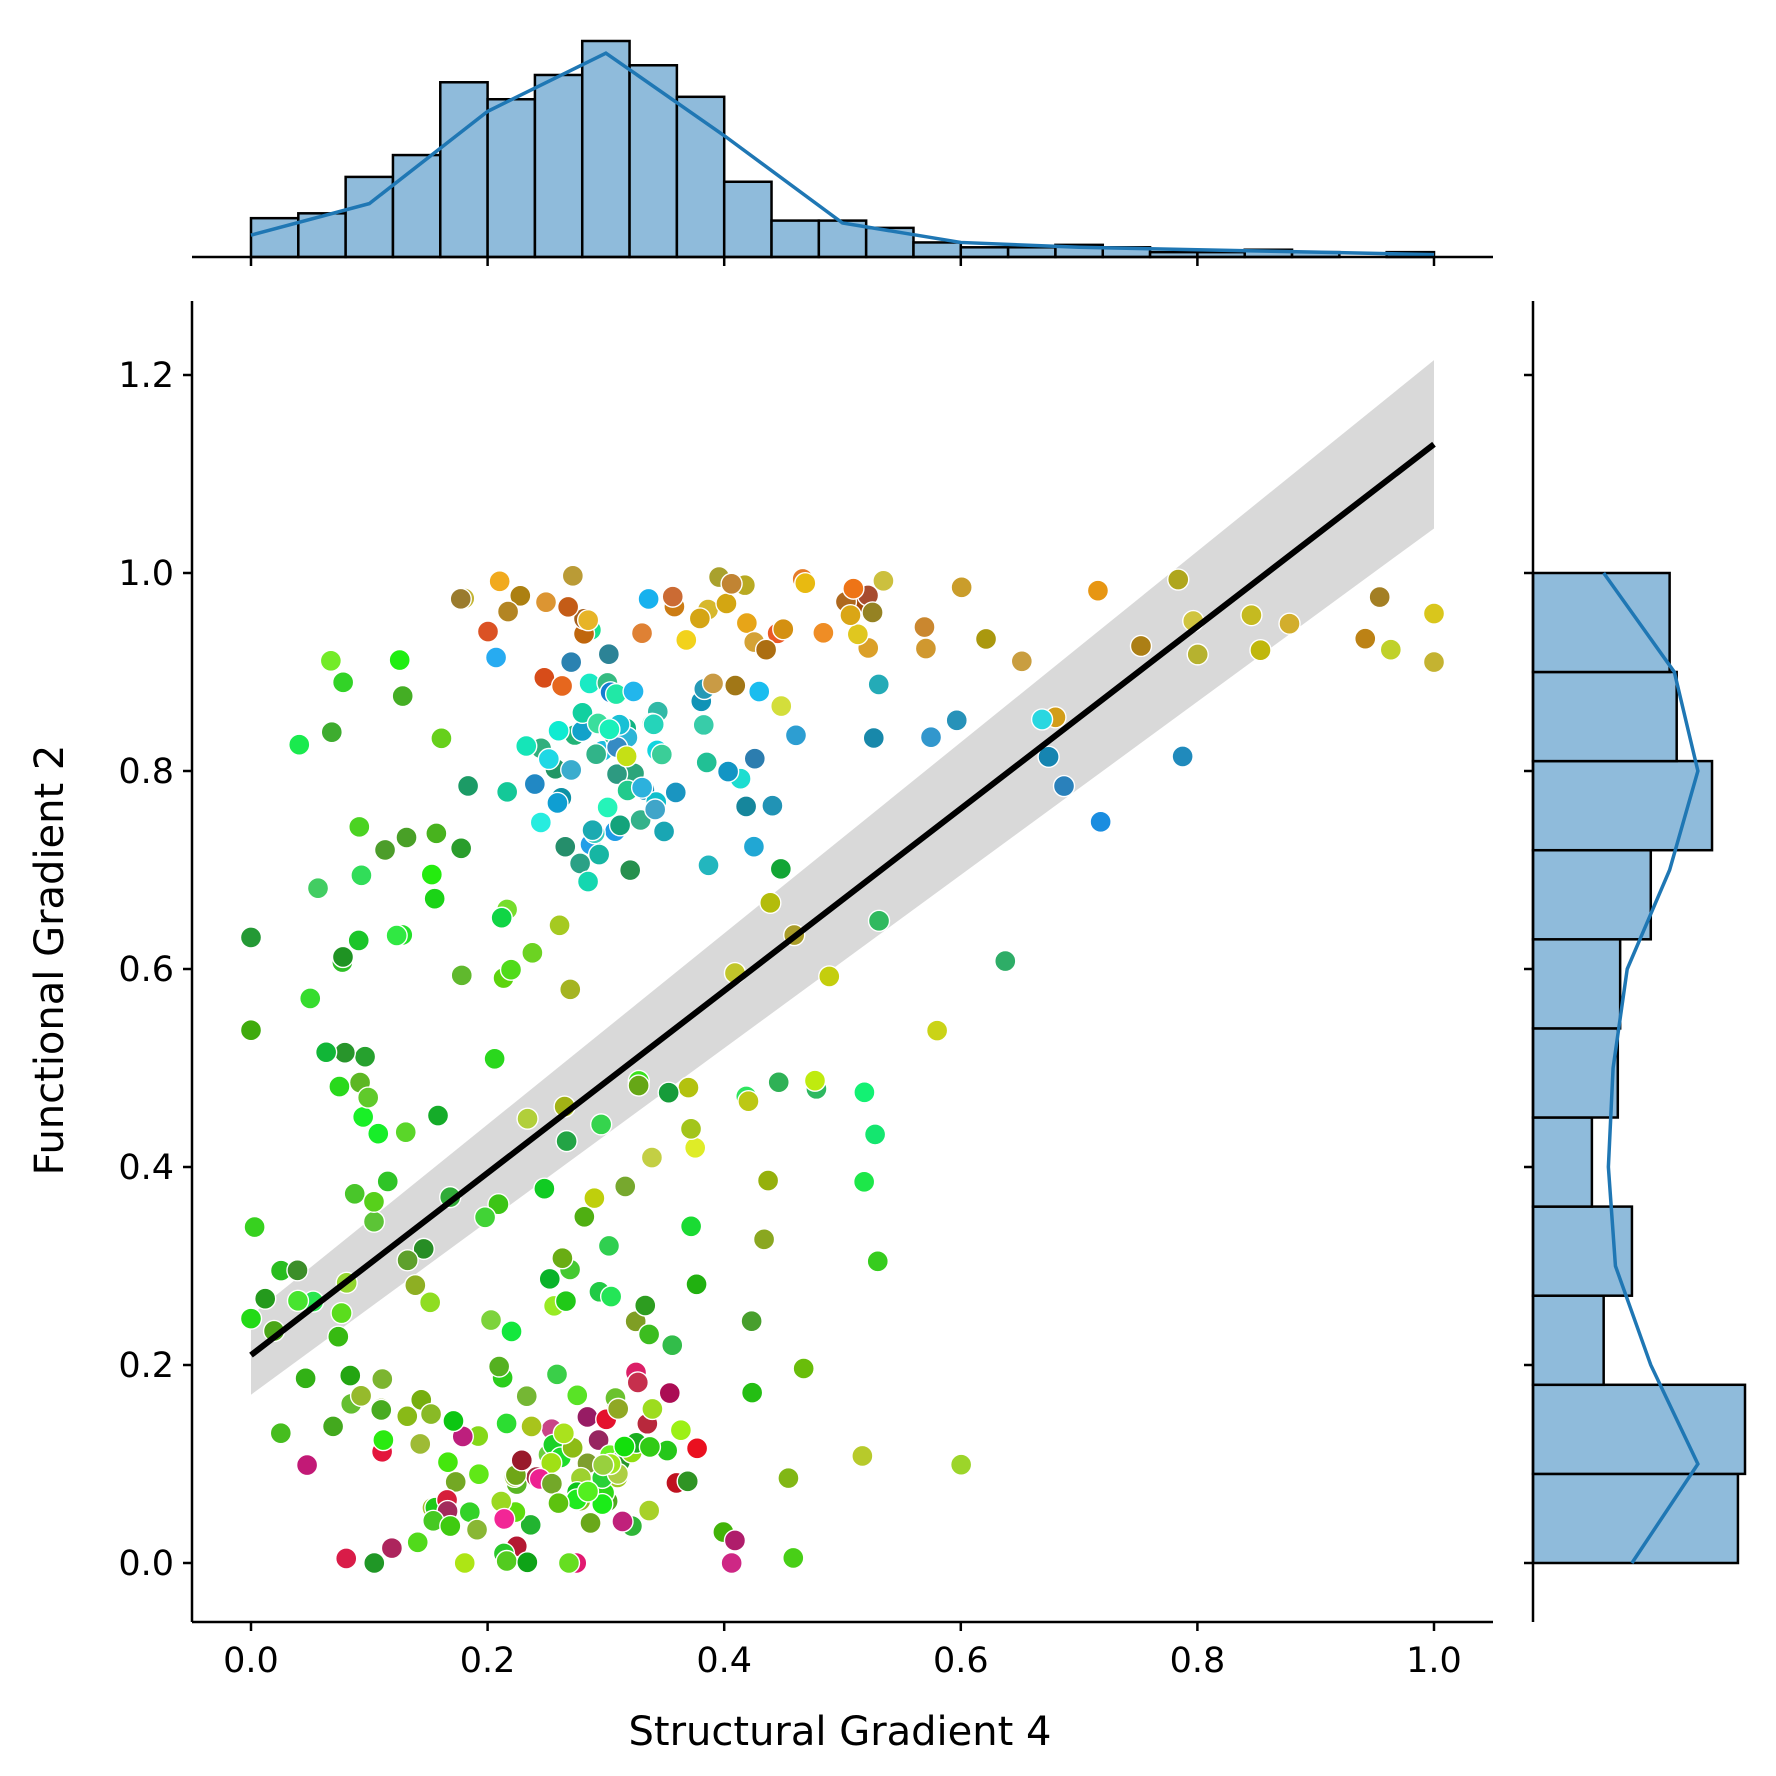 This screenshot has width=1776, height=1776. What do you see at coordinates (840, 1732) in the screenshot?
I see `x-axis-label: Structural Gradient 4` at bounding box center [840, 1732].